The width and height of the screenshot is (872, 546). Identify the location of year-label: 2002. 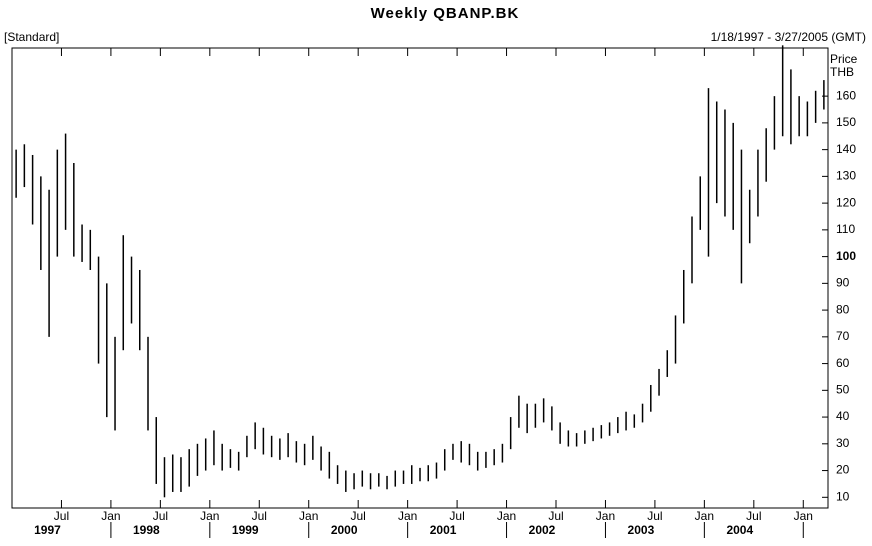
(542, 530).